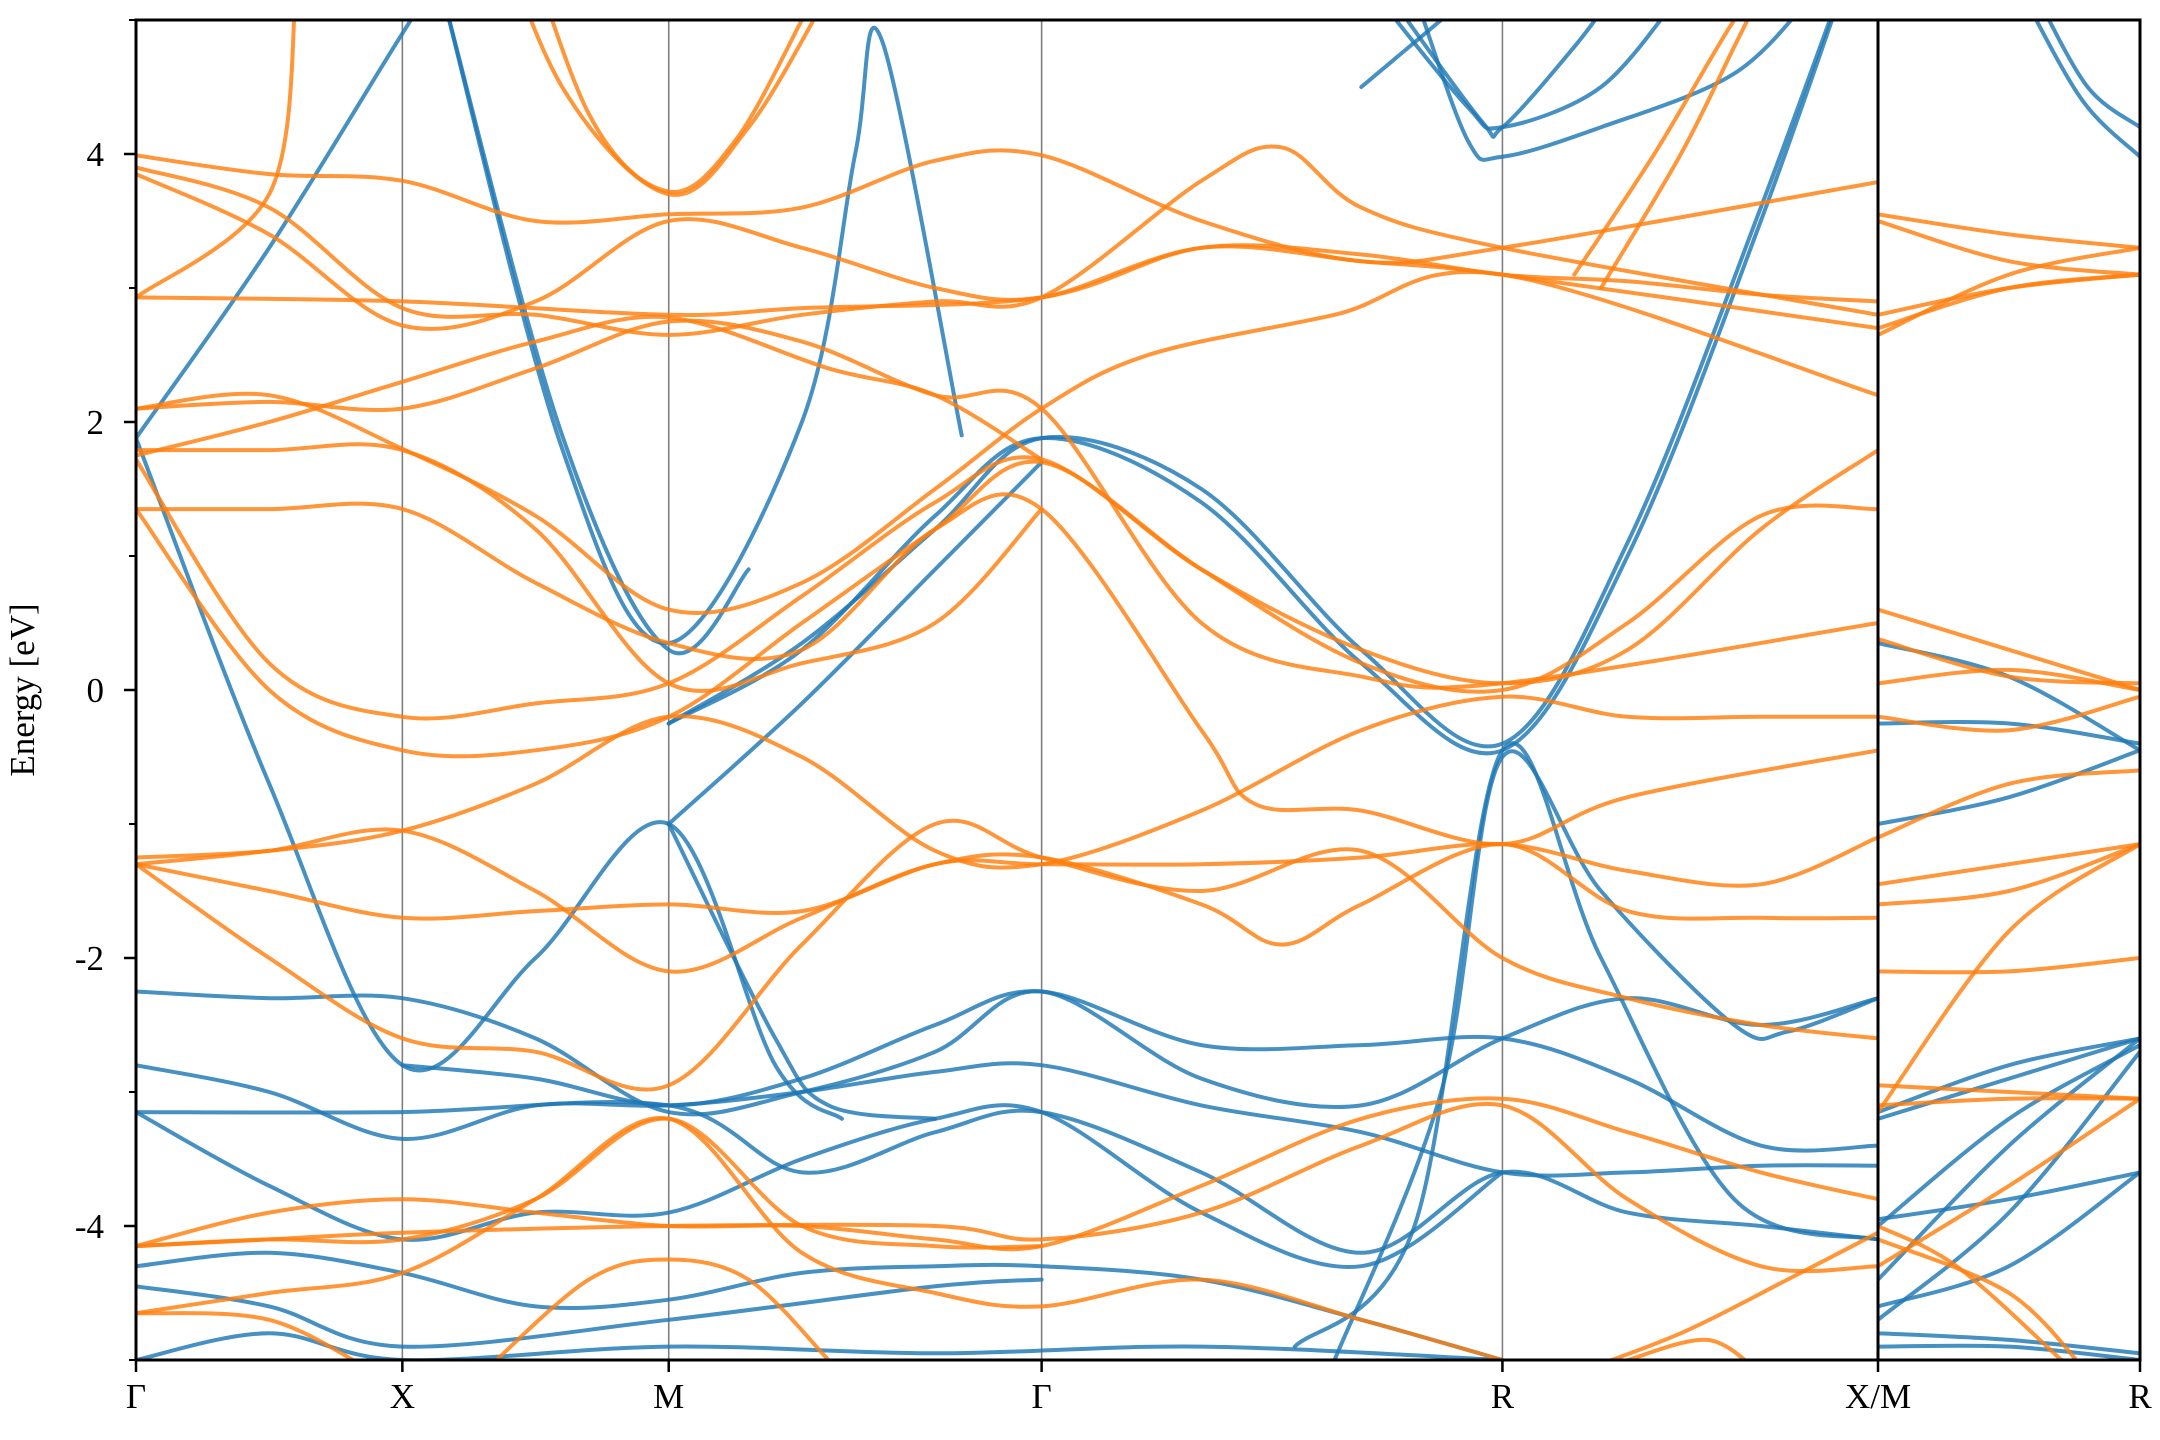 This screenshot has height=1440, width=2160. I want to click on x-tick-label: X/M, so click(1878, 1396).